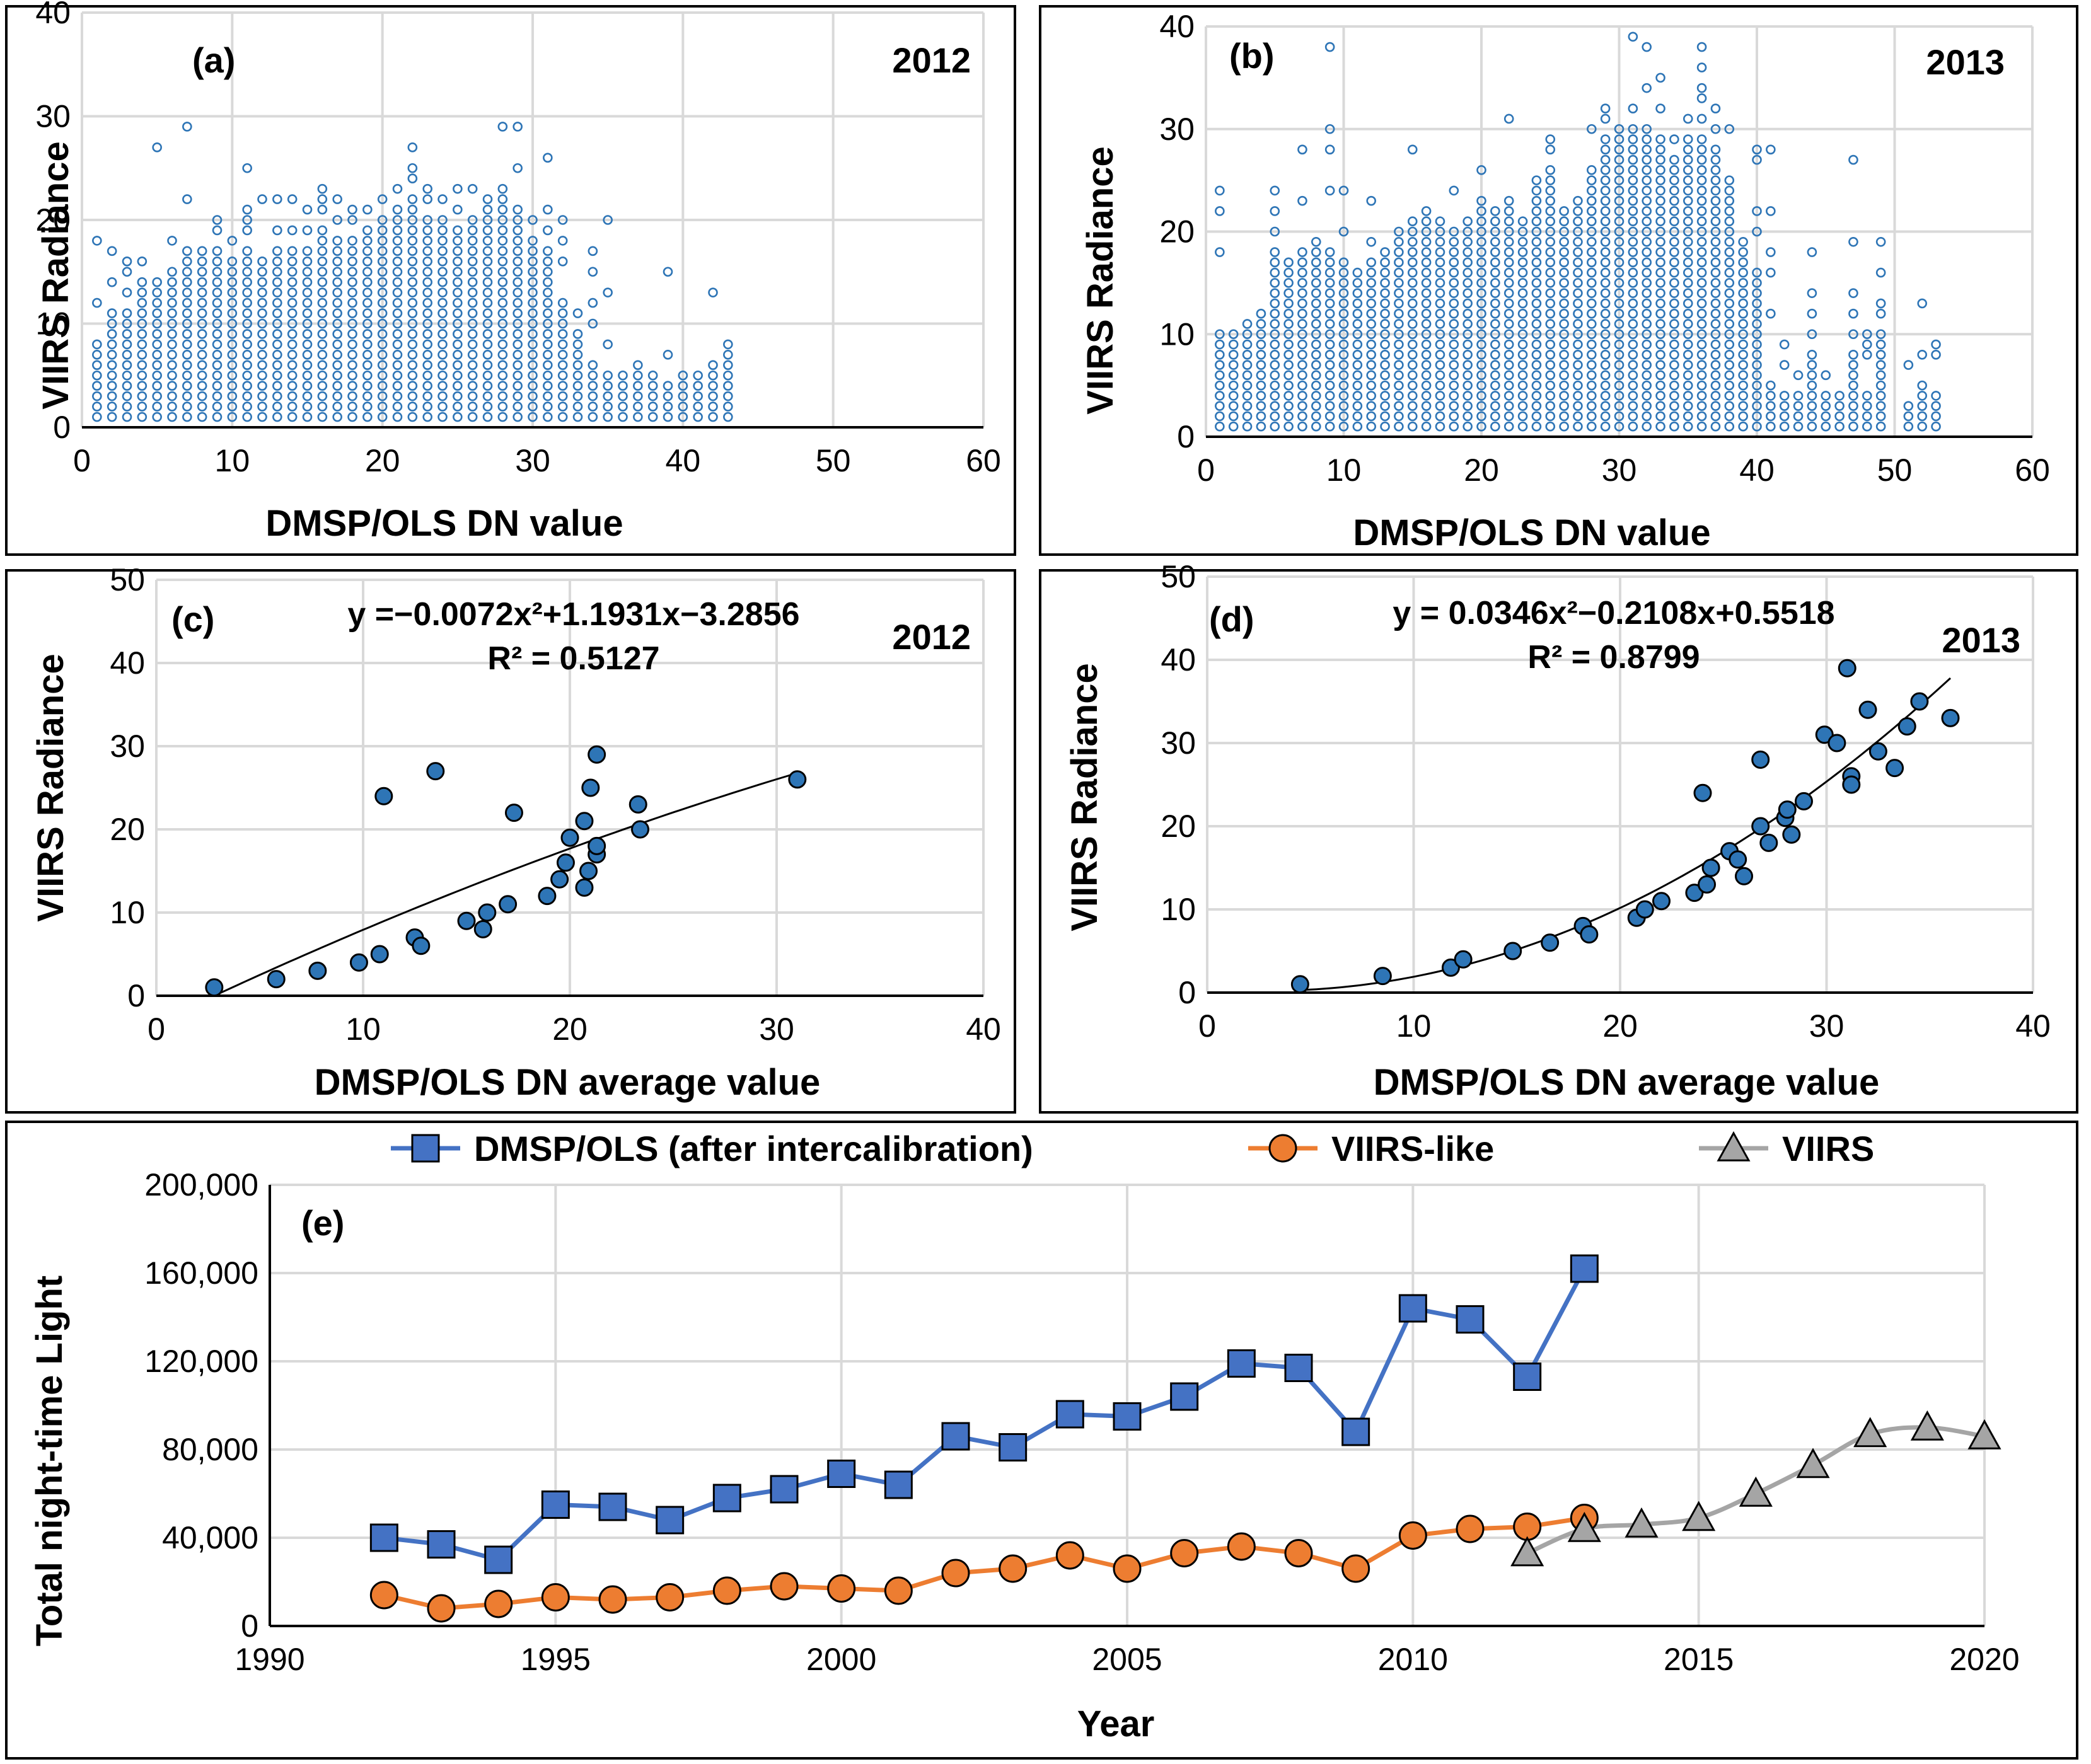 Image resolution: width=2091 pixels, height=1764 pixels. I want to click on x-tick-label: 60, so click(2033, 471).